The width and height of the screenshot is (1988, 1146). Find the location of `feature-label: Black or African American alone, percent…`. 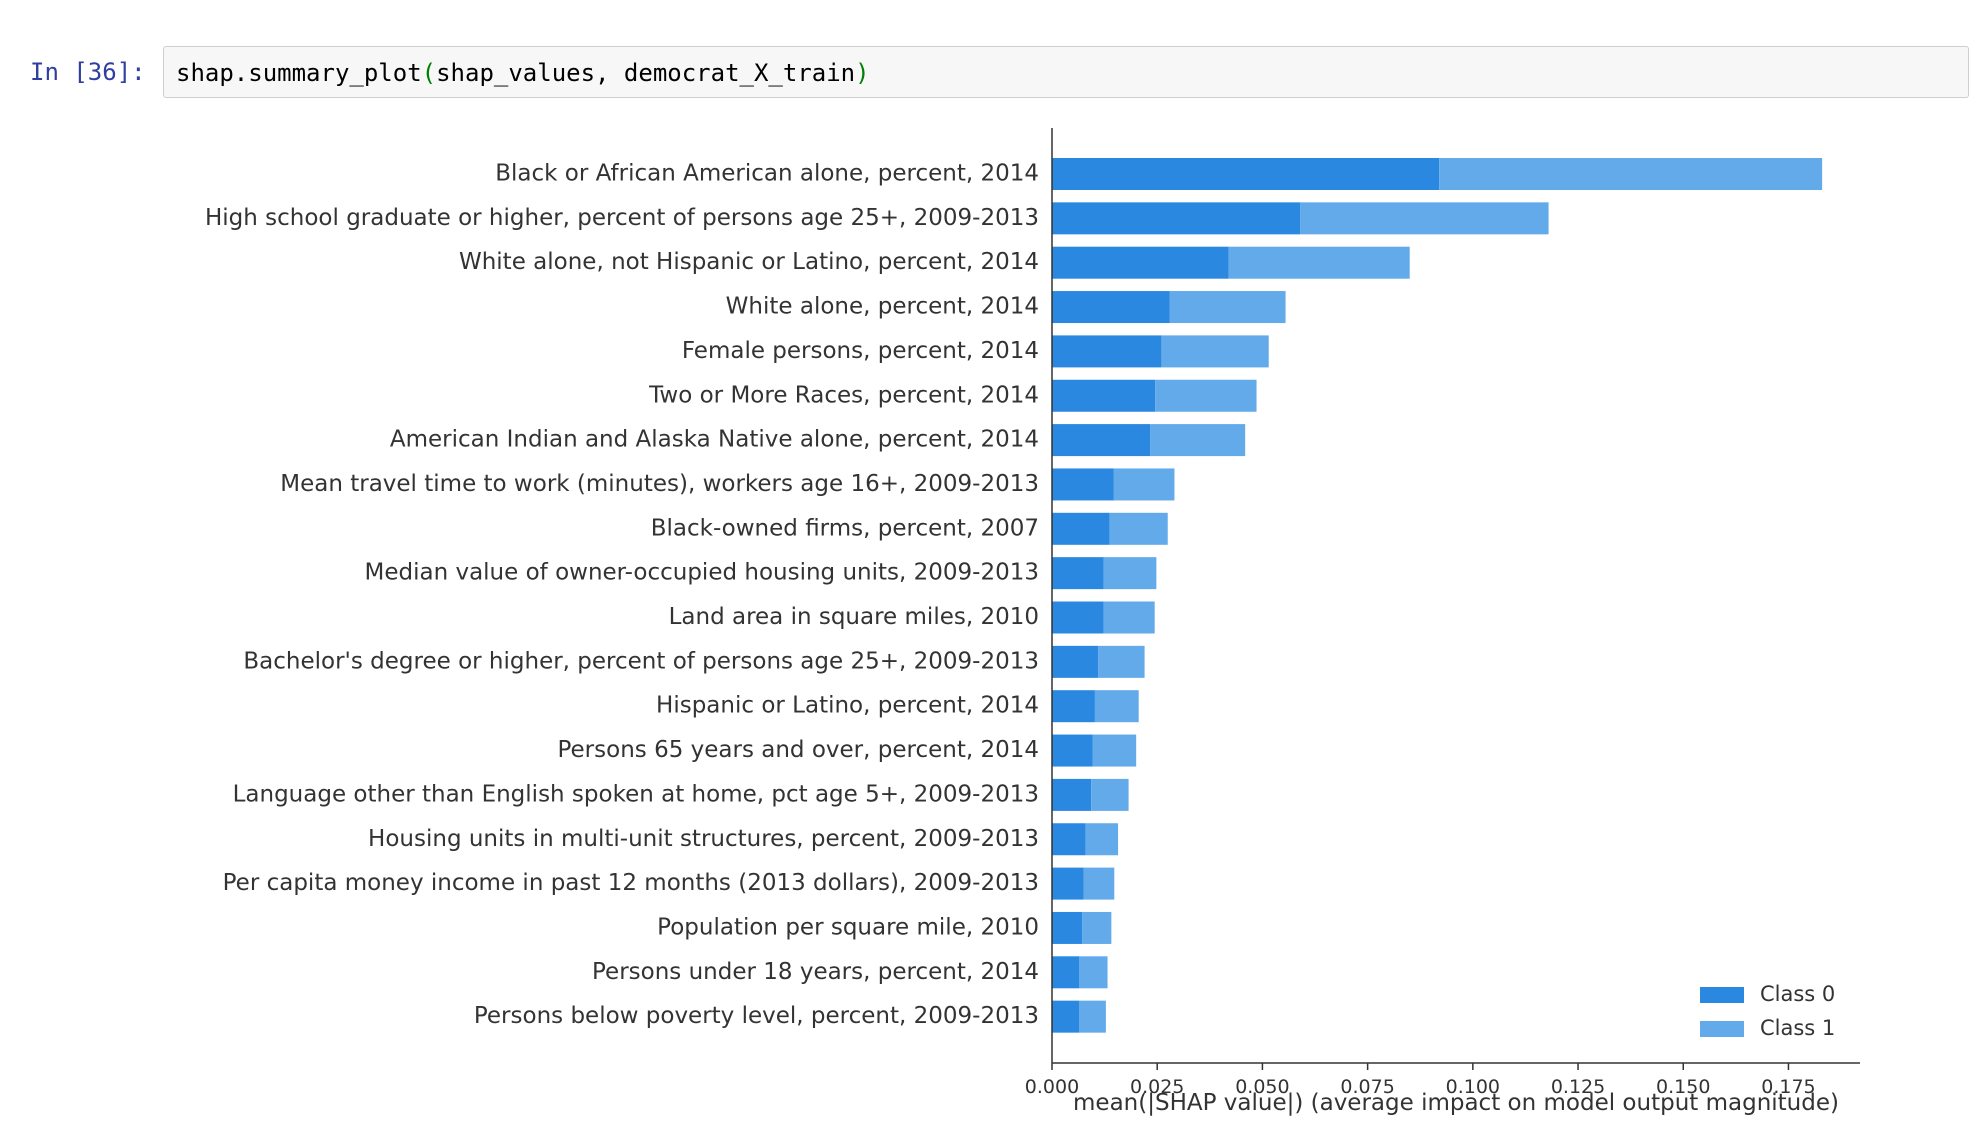

feature-label: Black or African American alone, percent… is located at coordinates (767, 174).